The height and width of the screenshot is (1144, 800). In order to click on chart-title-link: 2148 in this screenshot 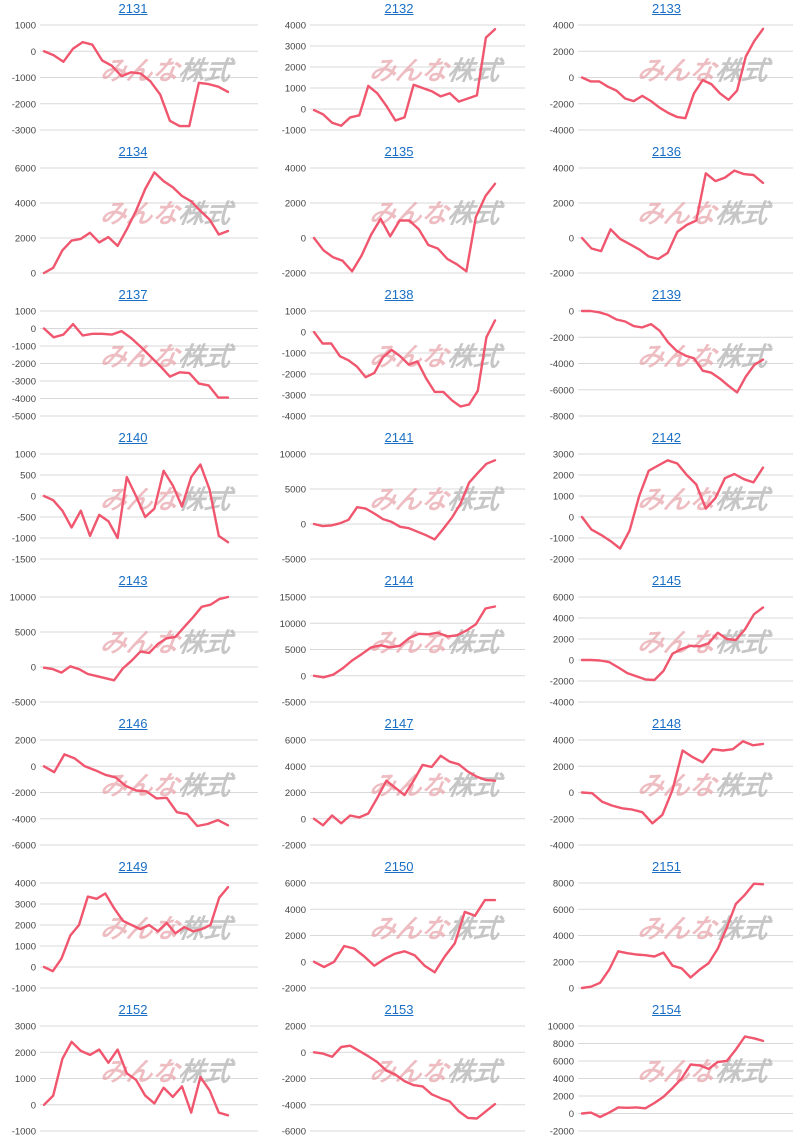, I will do `click(666, 723)`.